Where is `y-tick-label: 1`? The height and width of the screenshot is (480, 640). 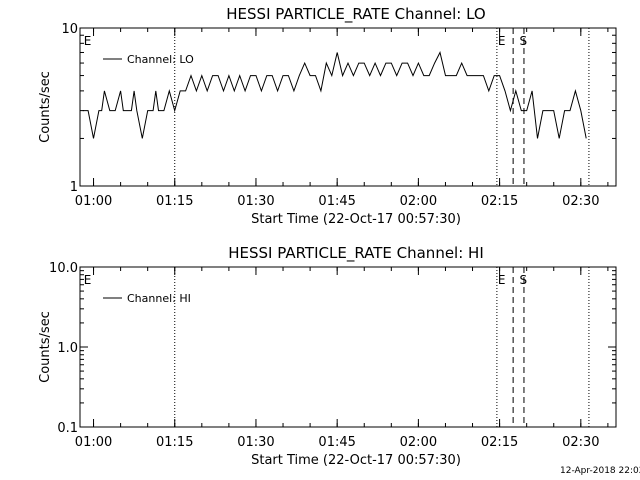 y-tick-label: 1 is located at coordinates (74, 187).